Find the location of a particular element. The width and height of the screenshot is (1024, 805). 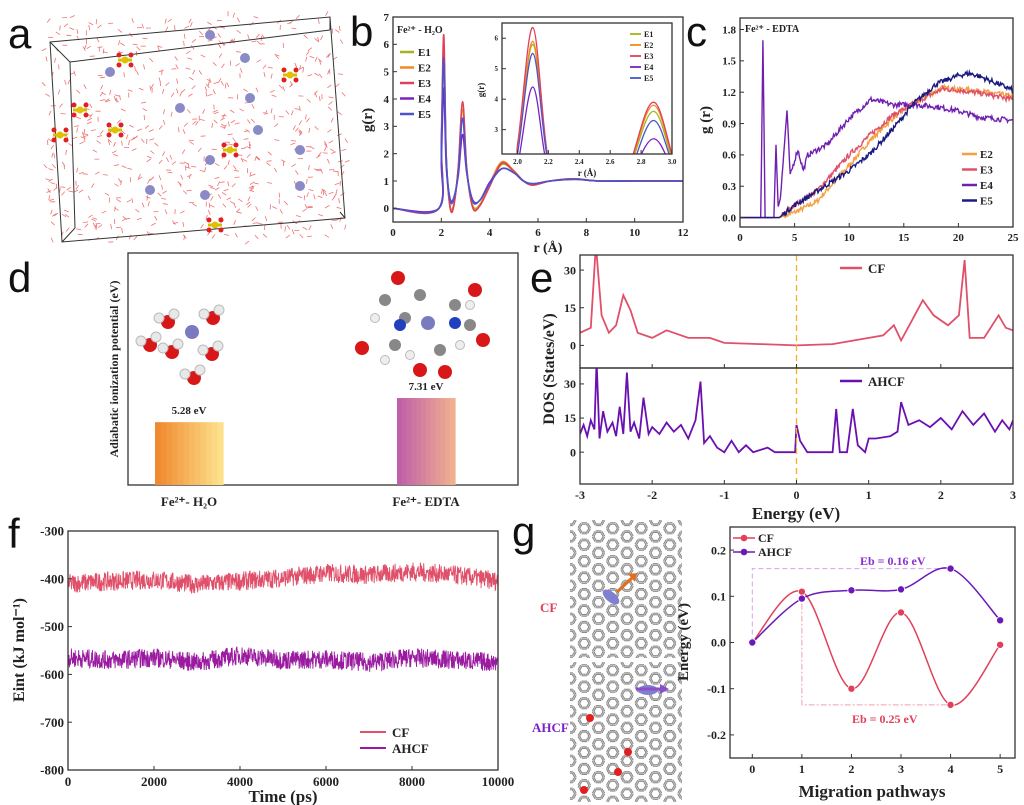

x-tick-label: 8 is located at coordinates (587, 233).